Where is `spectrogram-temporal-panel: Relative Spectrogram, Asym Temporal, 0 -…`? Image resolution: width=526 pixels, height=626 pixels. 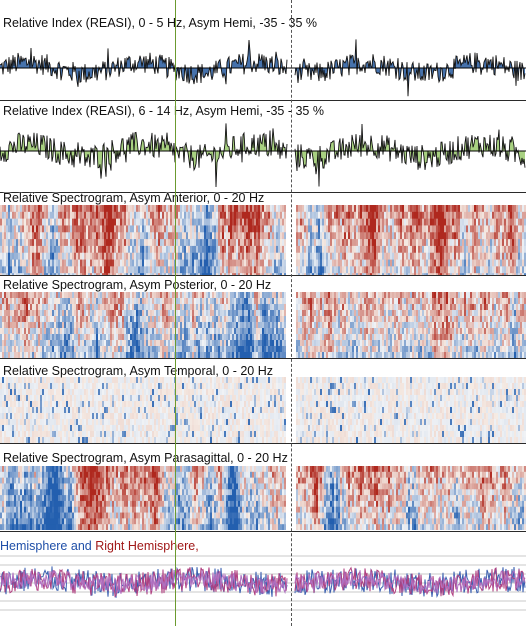
spectrogram-temporal-panel: Relative Spectrogram, Asym Temporal, 0 -… is located at coordinates (263, 401).